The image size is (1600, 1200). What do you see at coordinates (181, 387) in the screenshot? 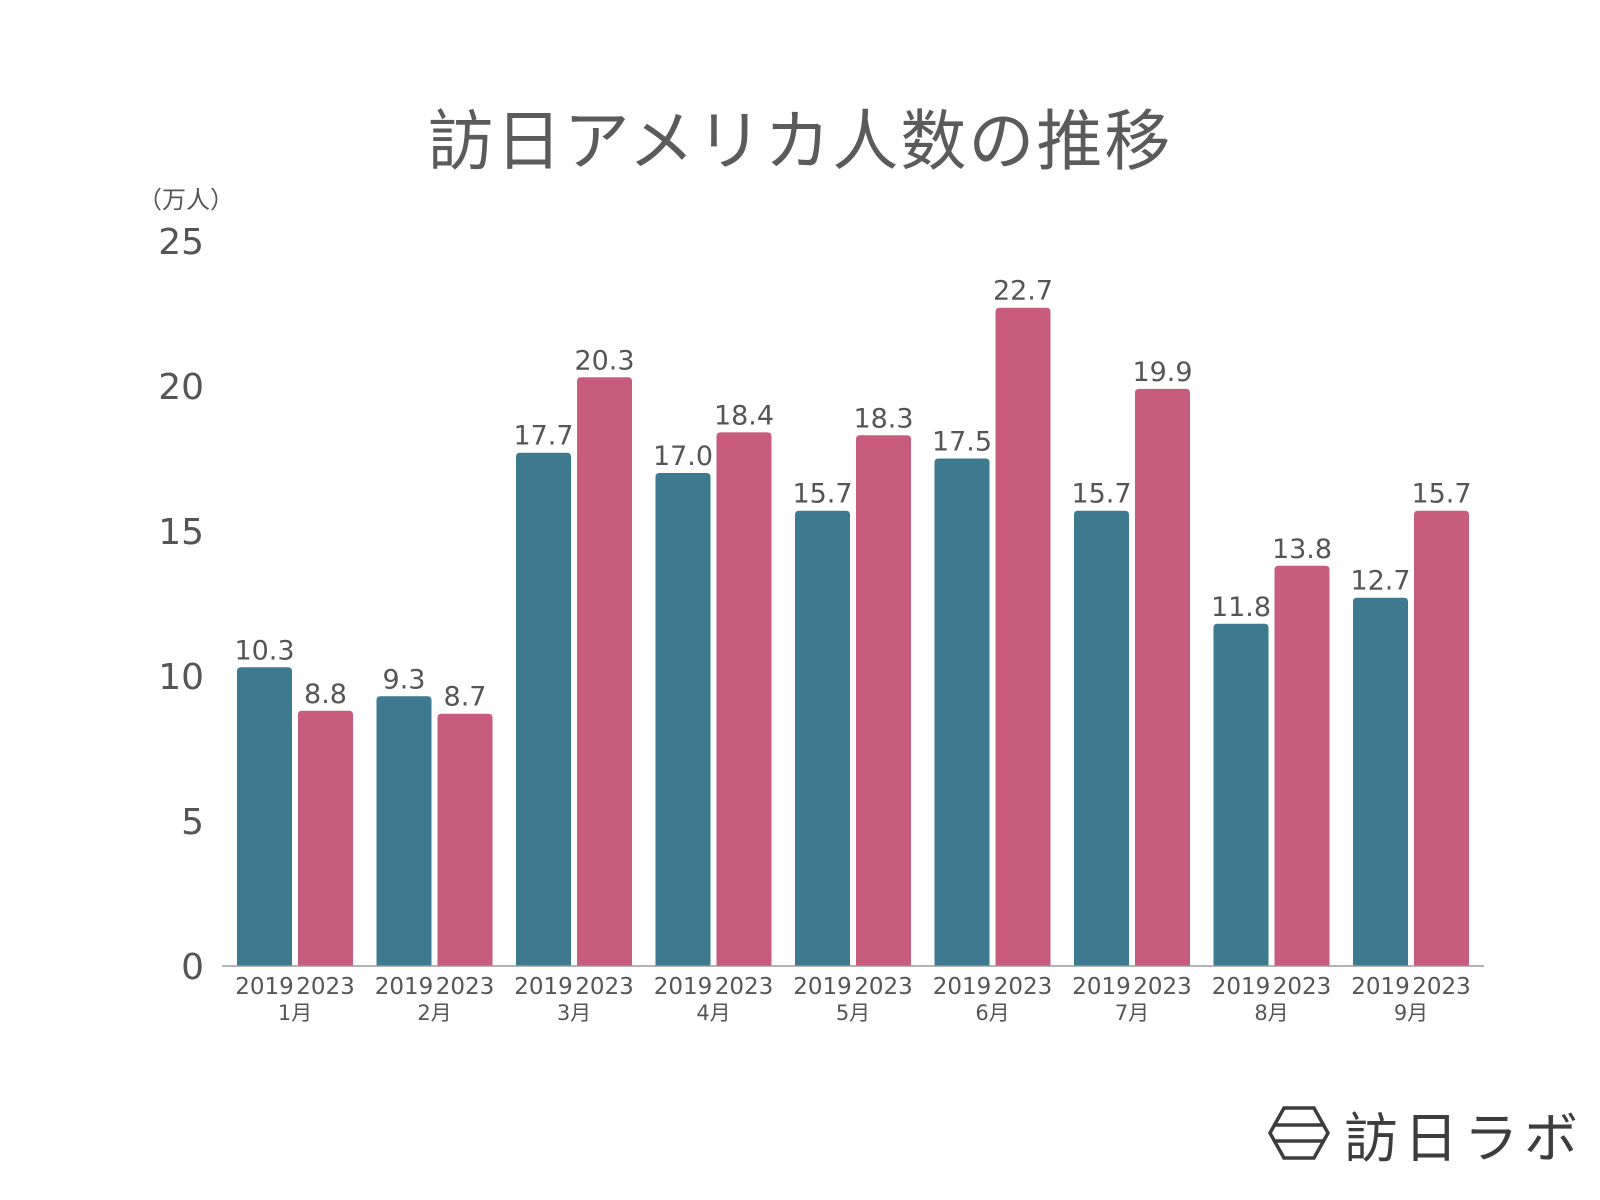
I see `y-tick-label: 20` at bounding box center [181, 387].